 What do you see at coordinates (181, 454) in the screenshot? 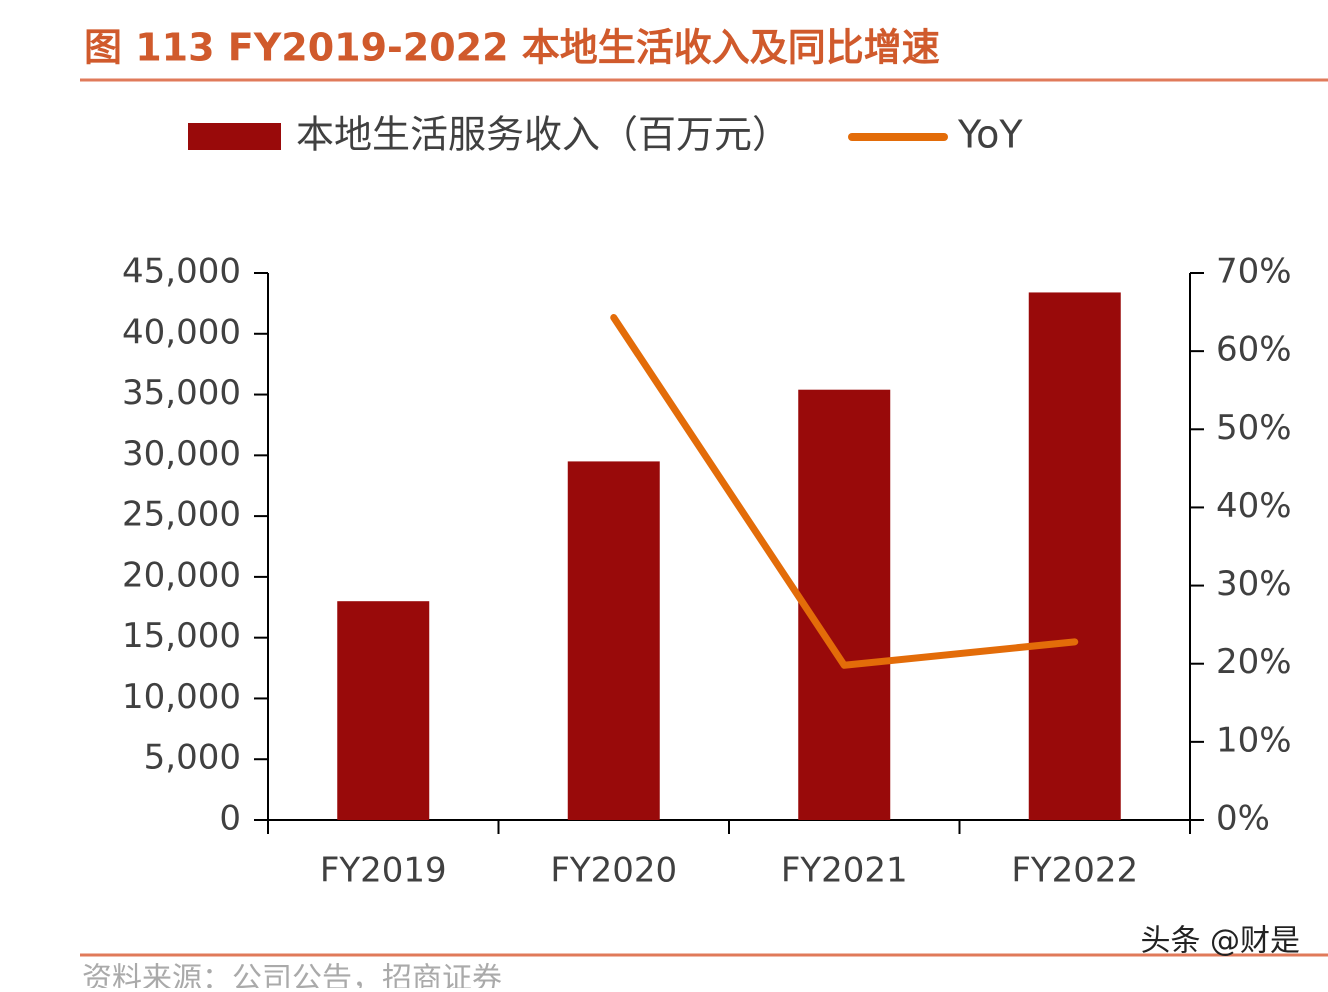
I see `y-tick-label: 30,000` at bounding box center [181, 454].